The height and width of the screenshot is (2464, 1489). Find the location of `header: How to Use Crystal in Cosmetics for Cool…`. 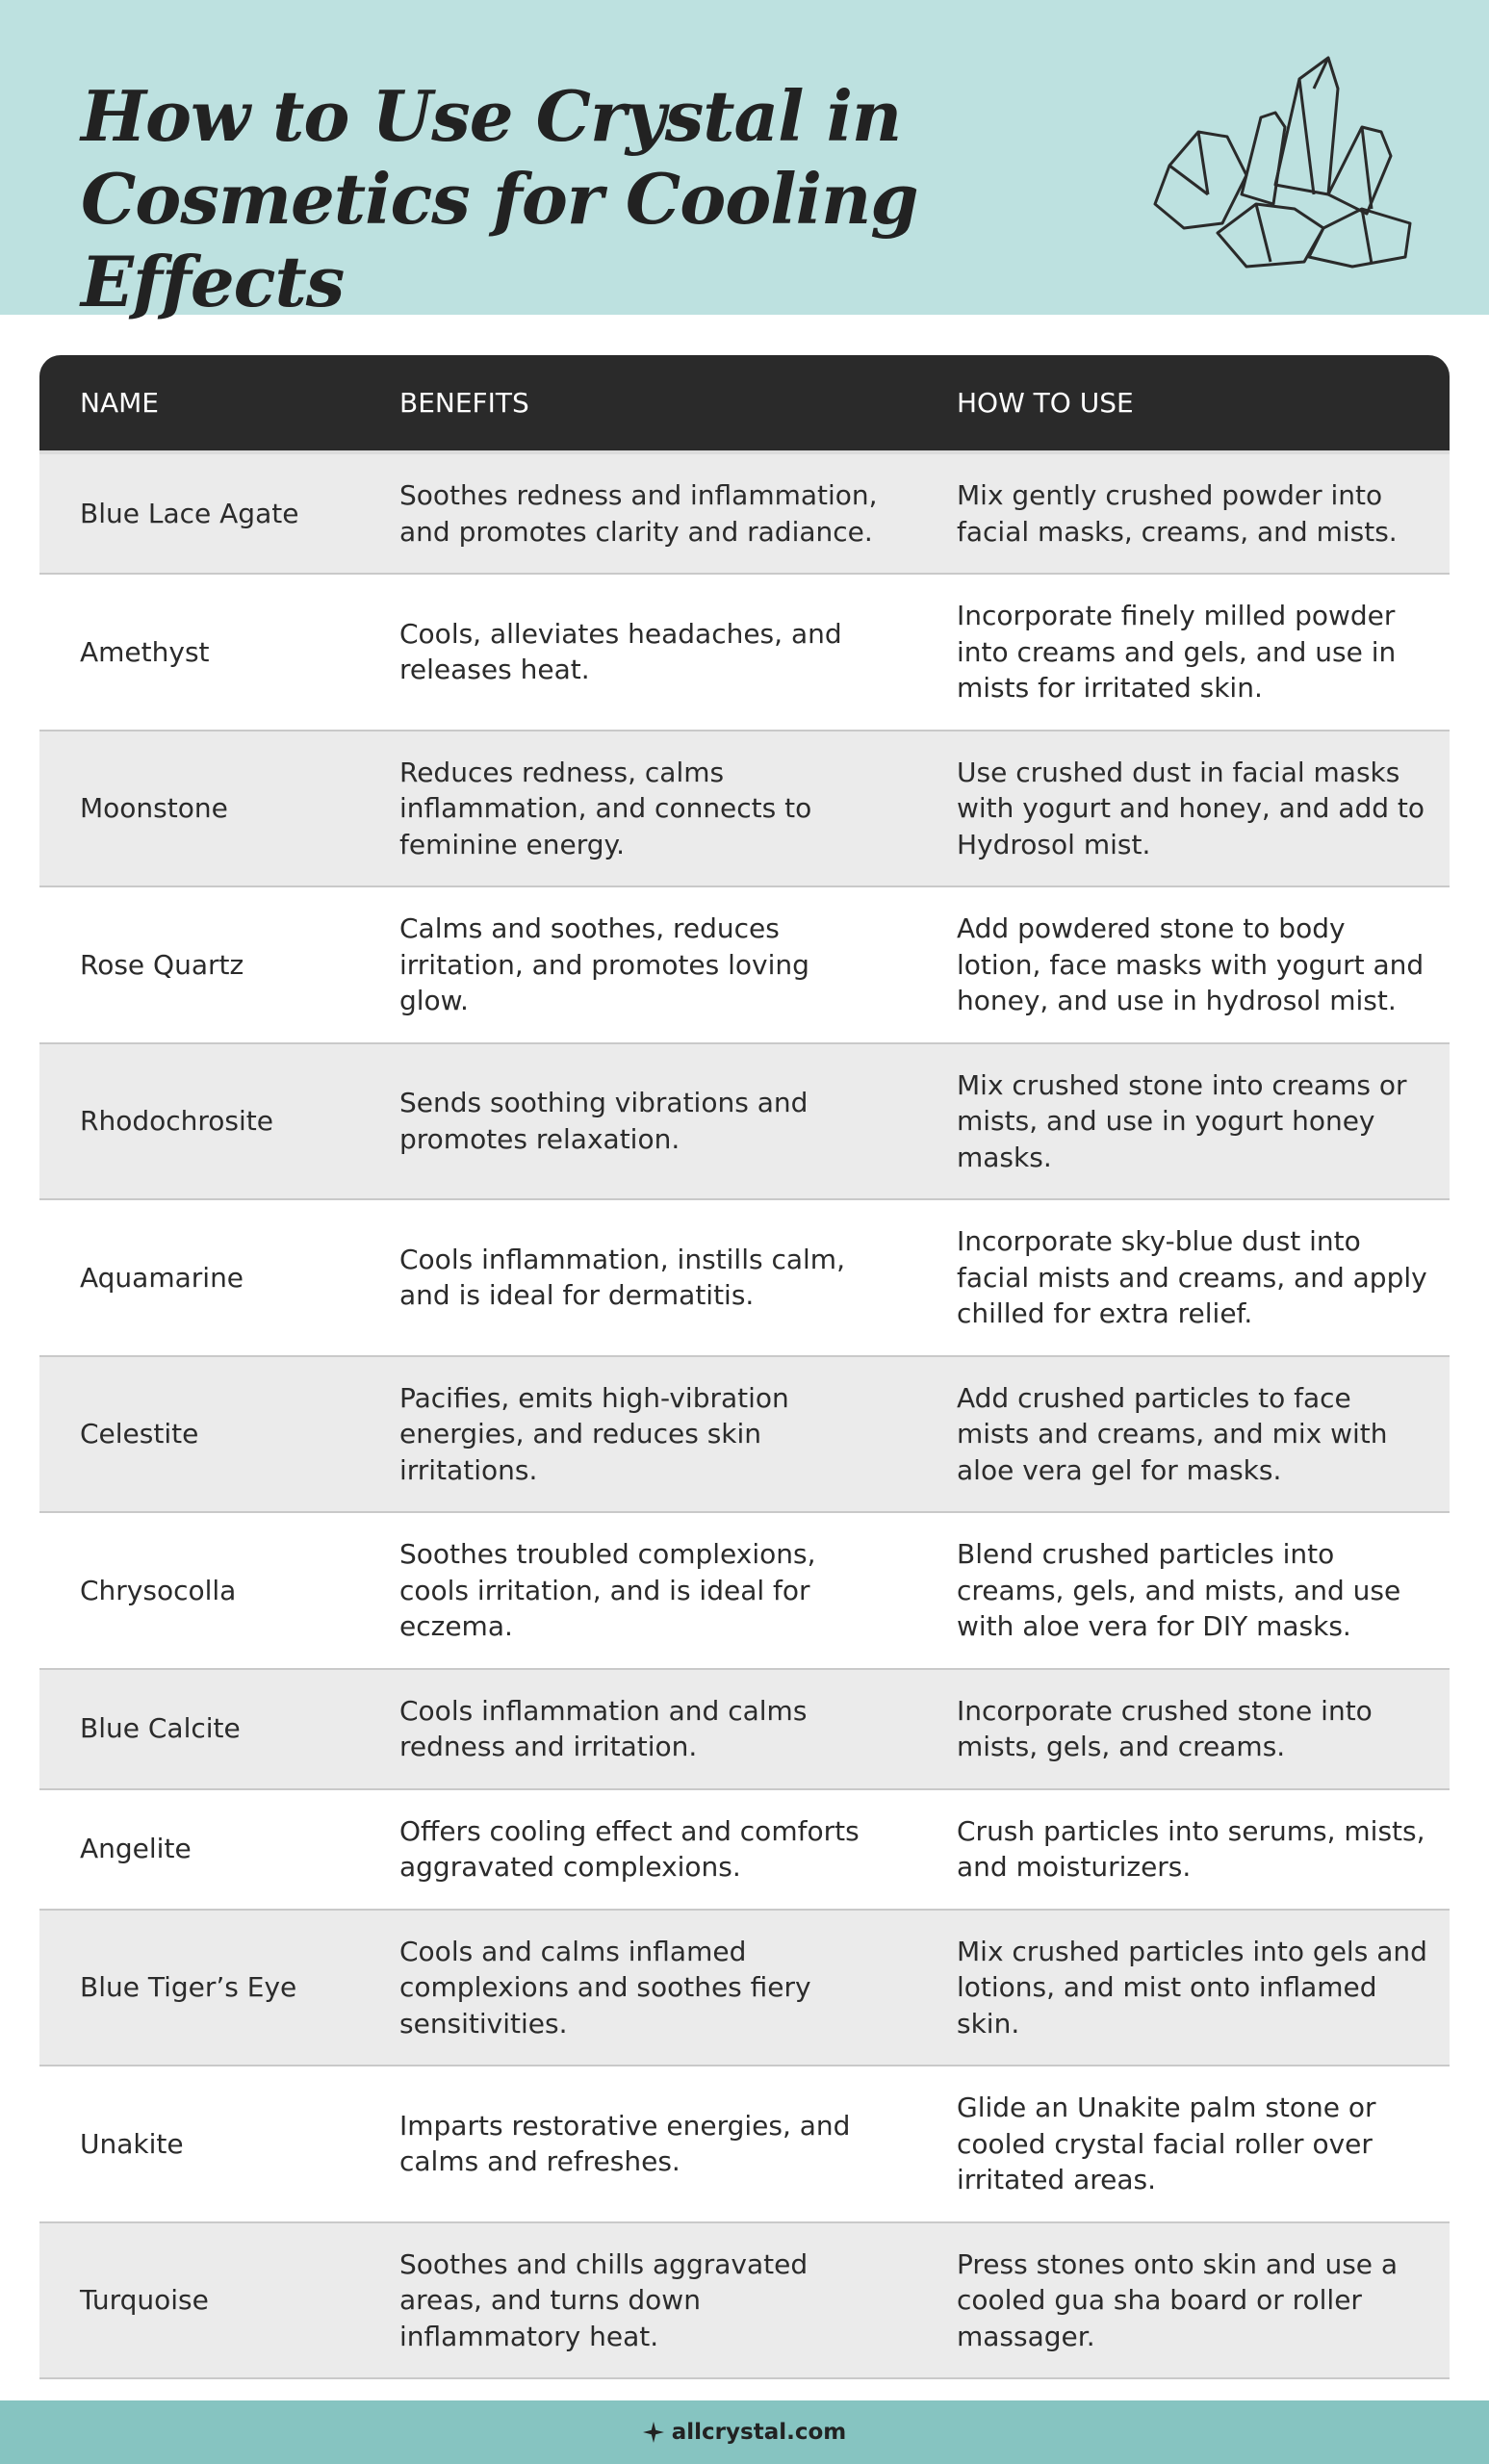

header: How to Use Crystal in Cosmetics for Cool… is located at coordinates (744, 161).